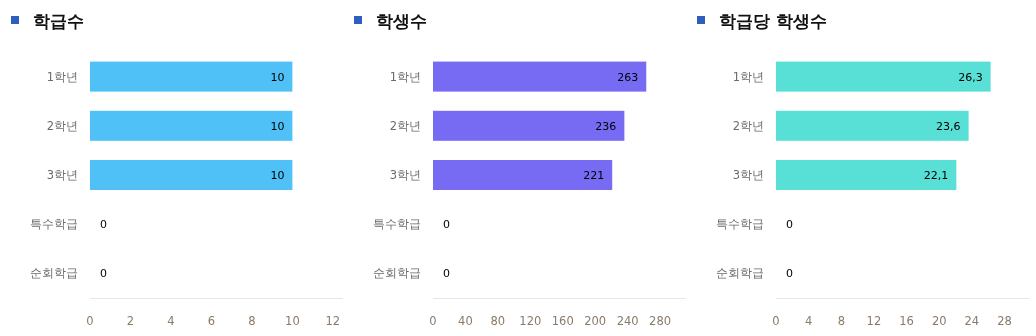 This screenshot has width=1036, height=336. Describe the element at coordinates (939, 321) in the screenshot. I see `x-tick-label: 20` at that location.